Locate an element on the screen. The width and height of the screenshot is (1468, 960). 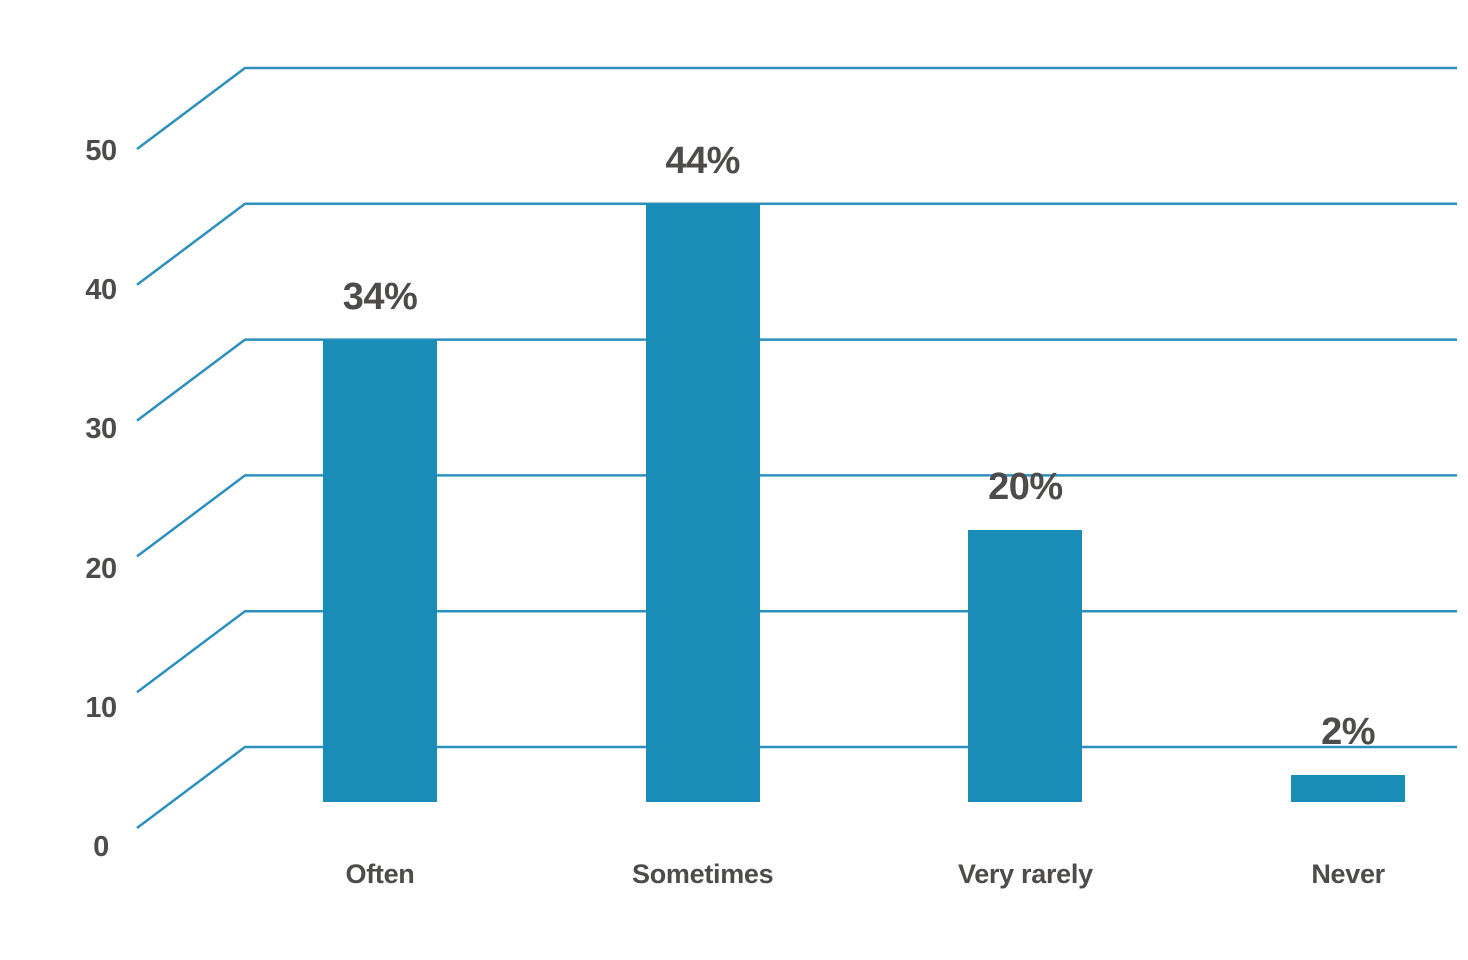
x-label-very-rarely: Very rarely is located at coordinates (1025, 874).